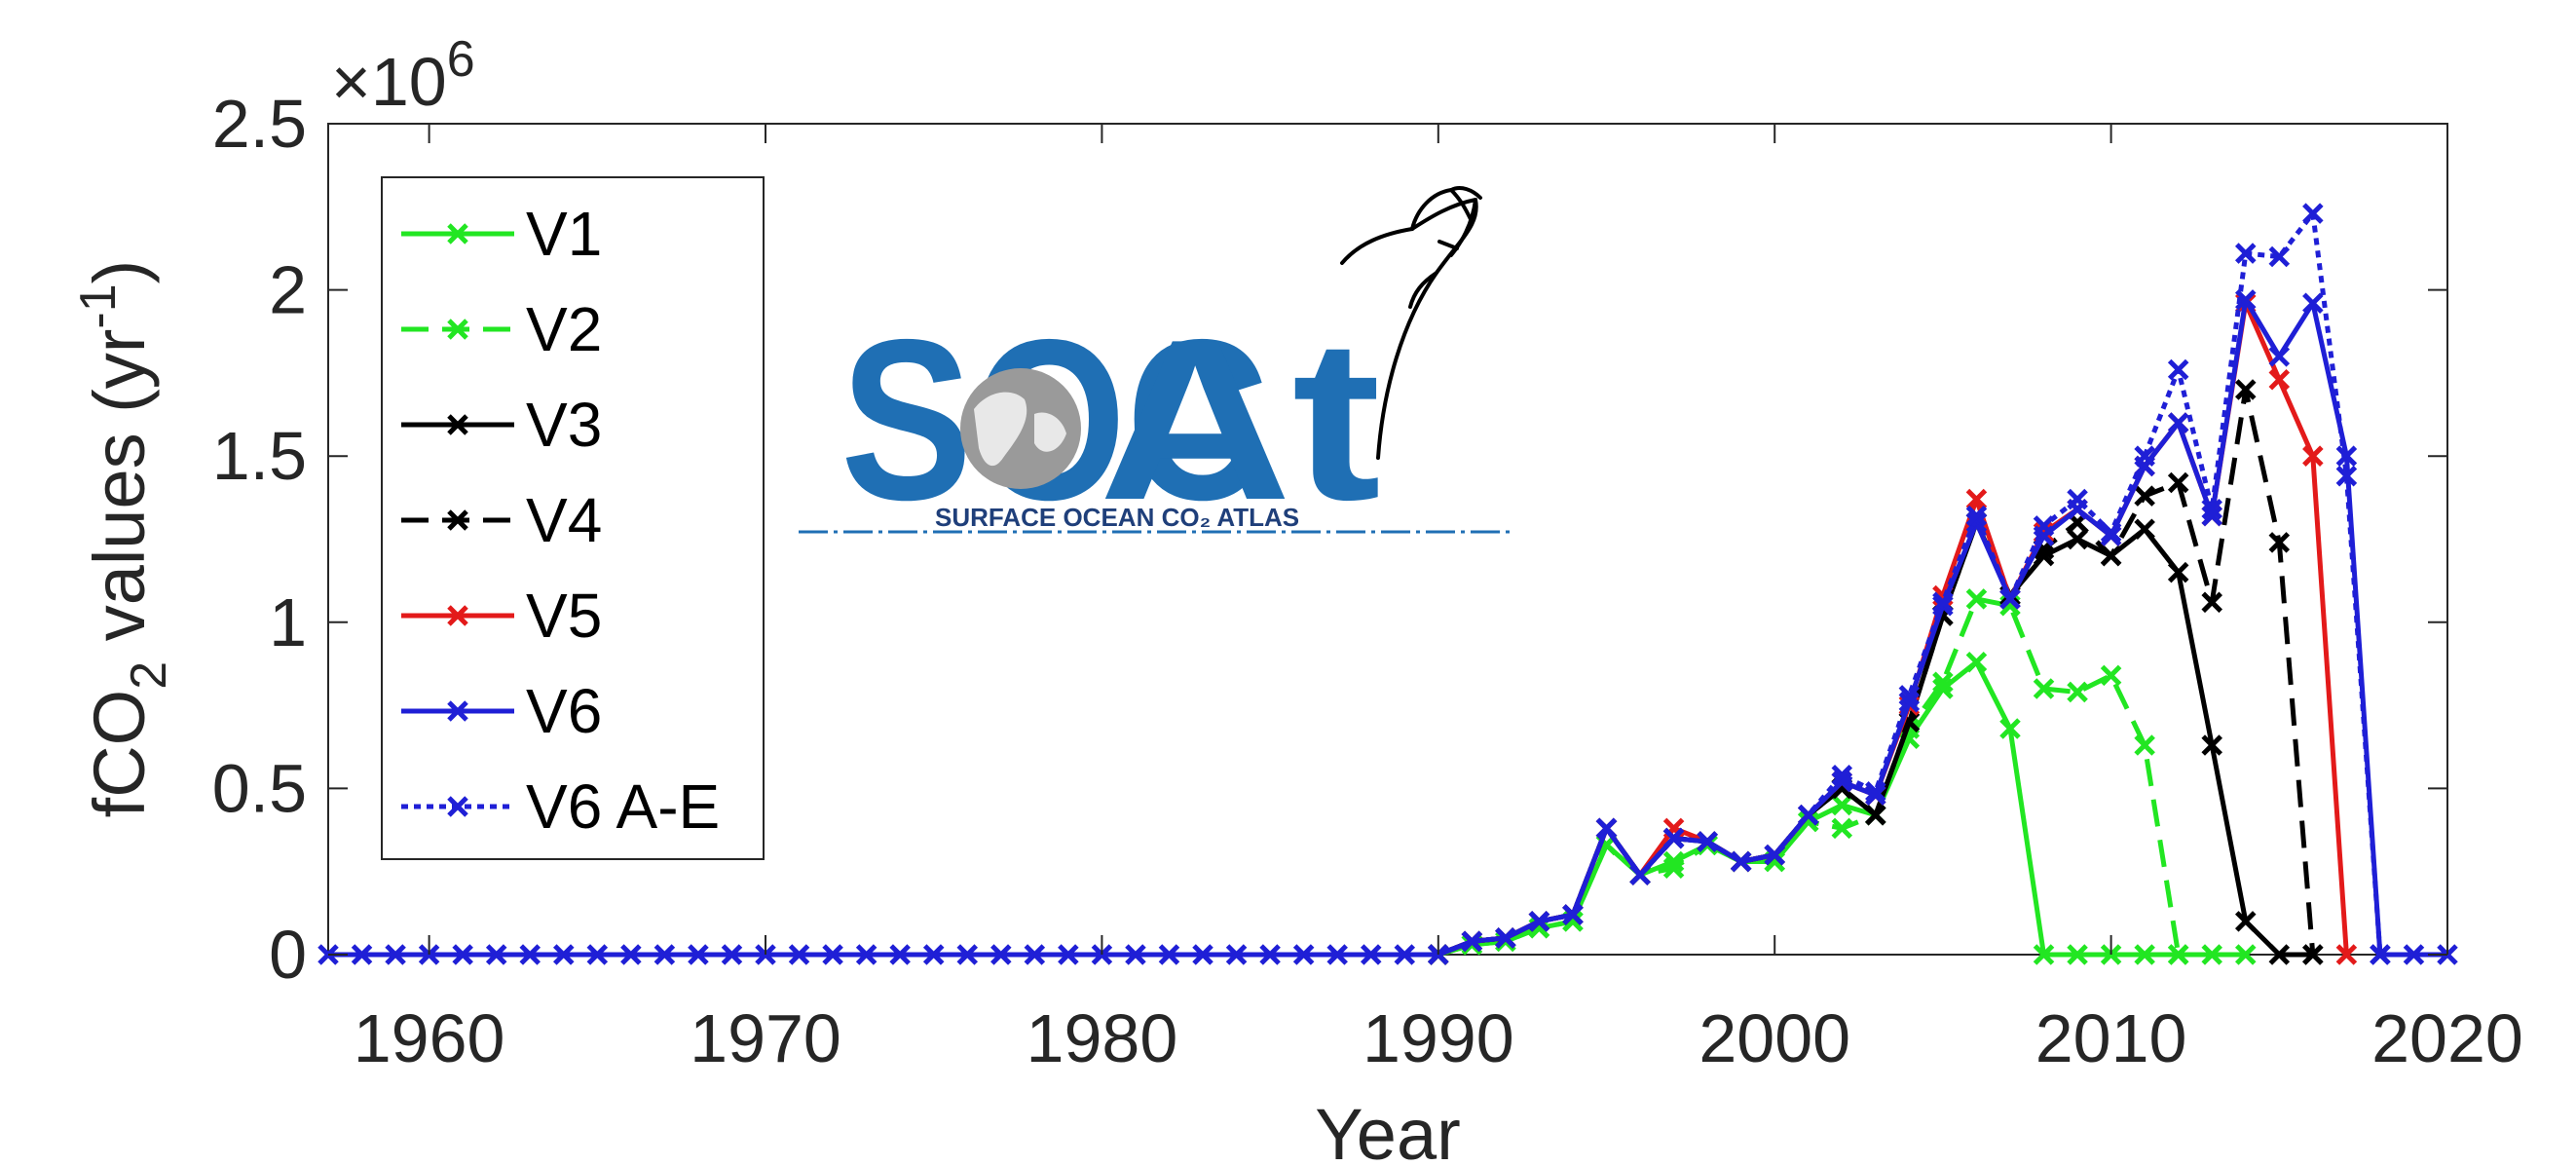  I want to click on legend-entry: V5, so click(501, 616).